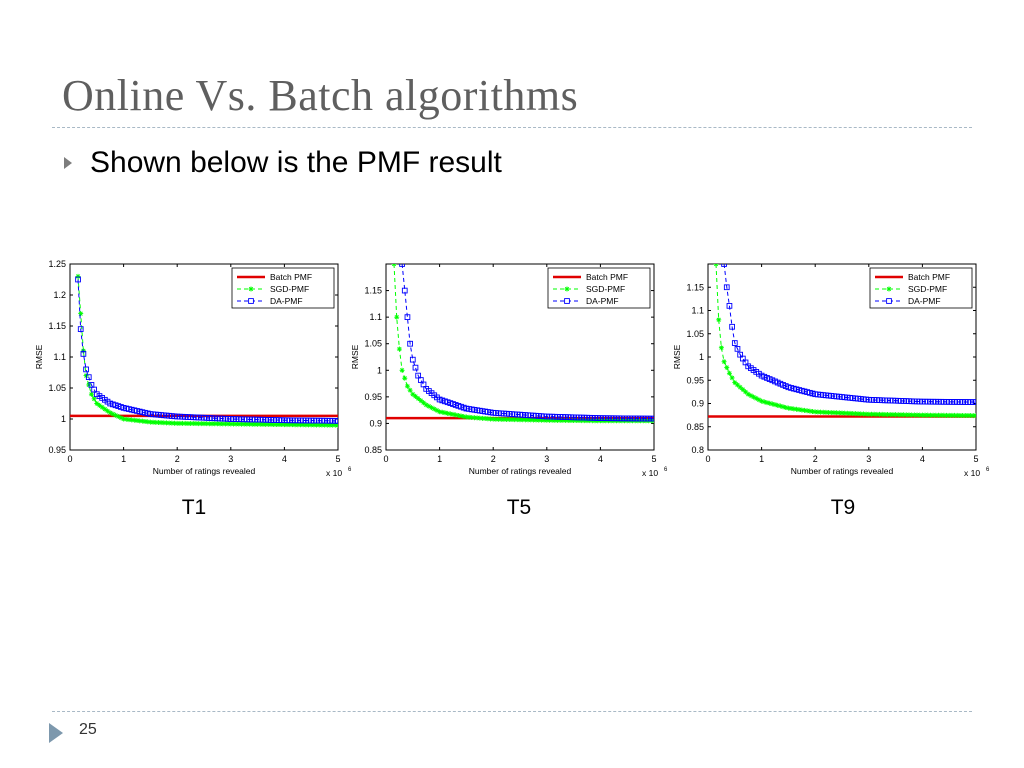 This screenshot has width=1024, height=768. I want to click on legend-marker-da-pmf, so click(567, 301).